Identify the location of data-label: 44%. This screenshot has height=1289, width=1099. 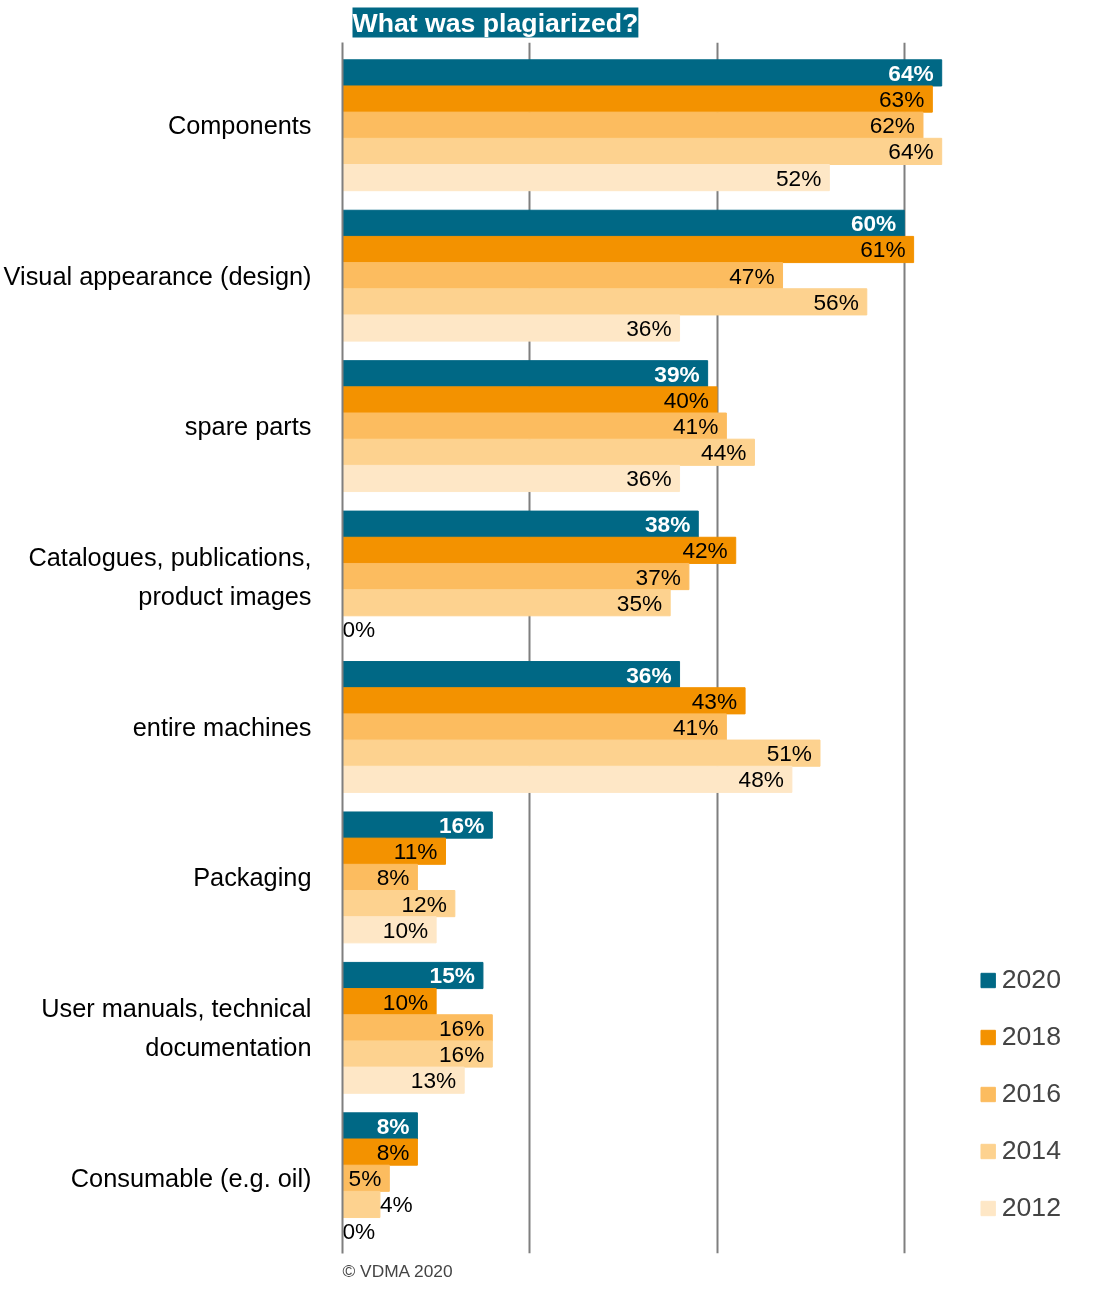
(724, 452).